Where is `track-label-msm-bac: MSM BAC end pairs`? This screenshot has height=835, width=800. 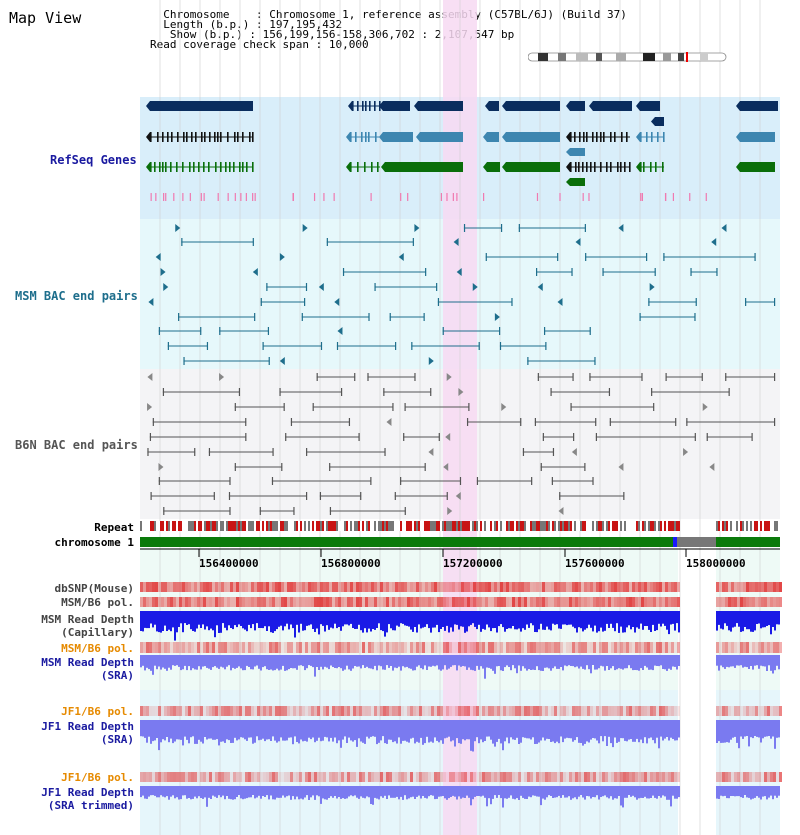 track-label-msm-bac: MSM BAC end pairs is located at coordinates (76, 296).